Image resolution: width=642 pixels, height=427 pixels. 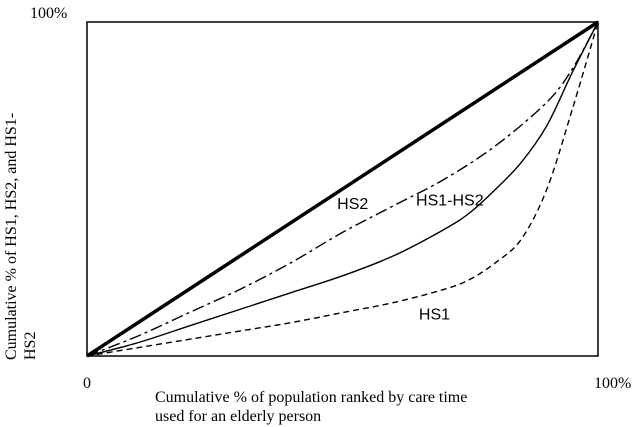 I want to click on annotation-hs2: HS2, so click(x=352, y=204).